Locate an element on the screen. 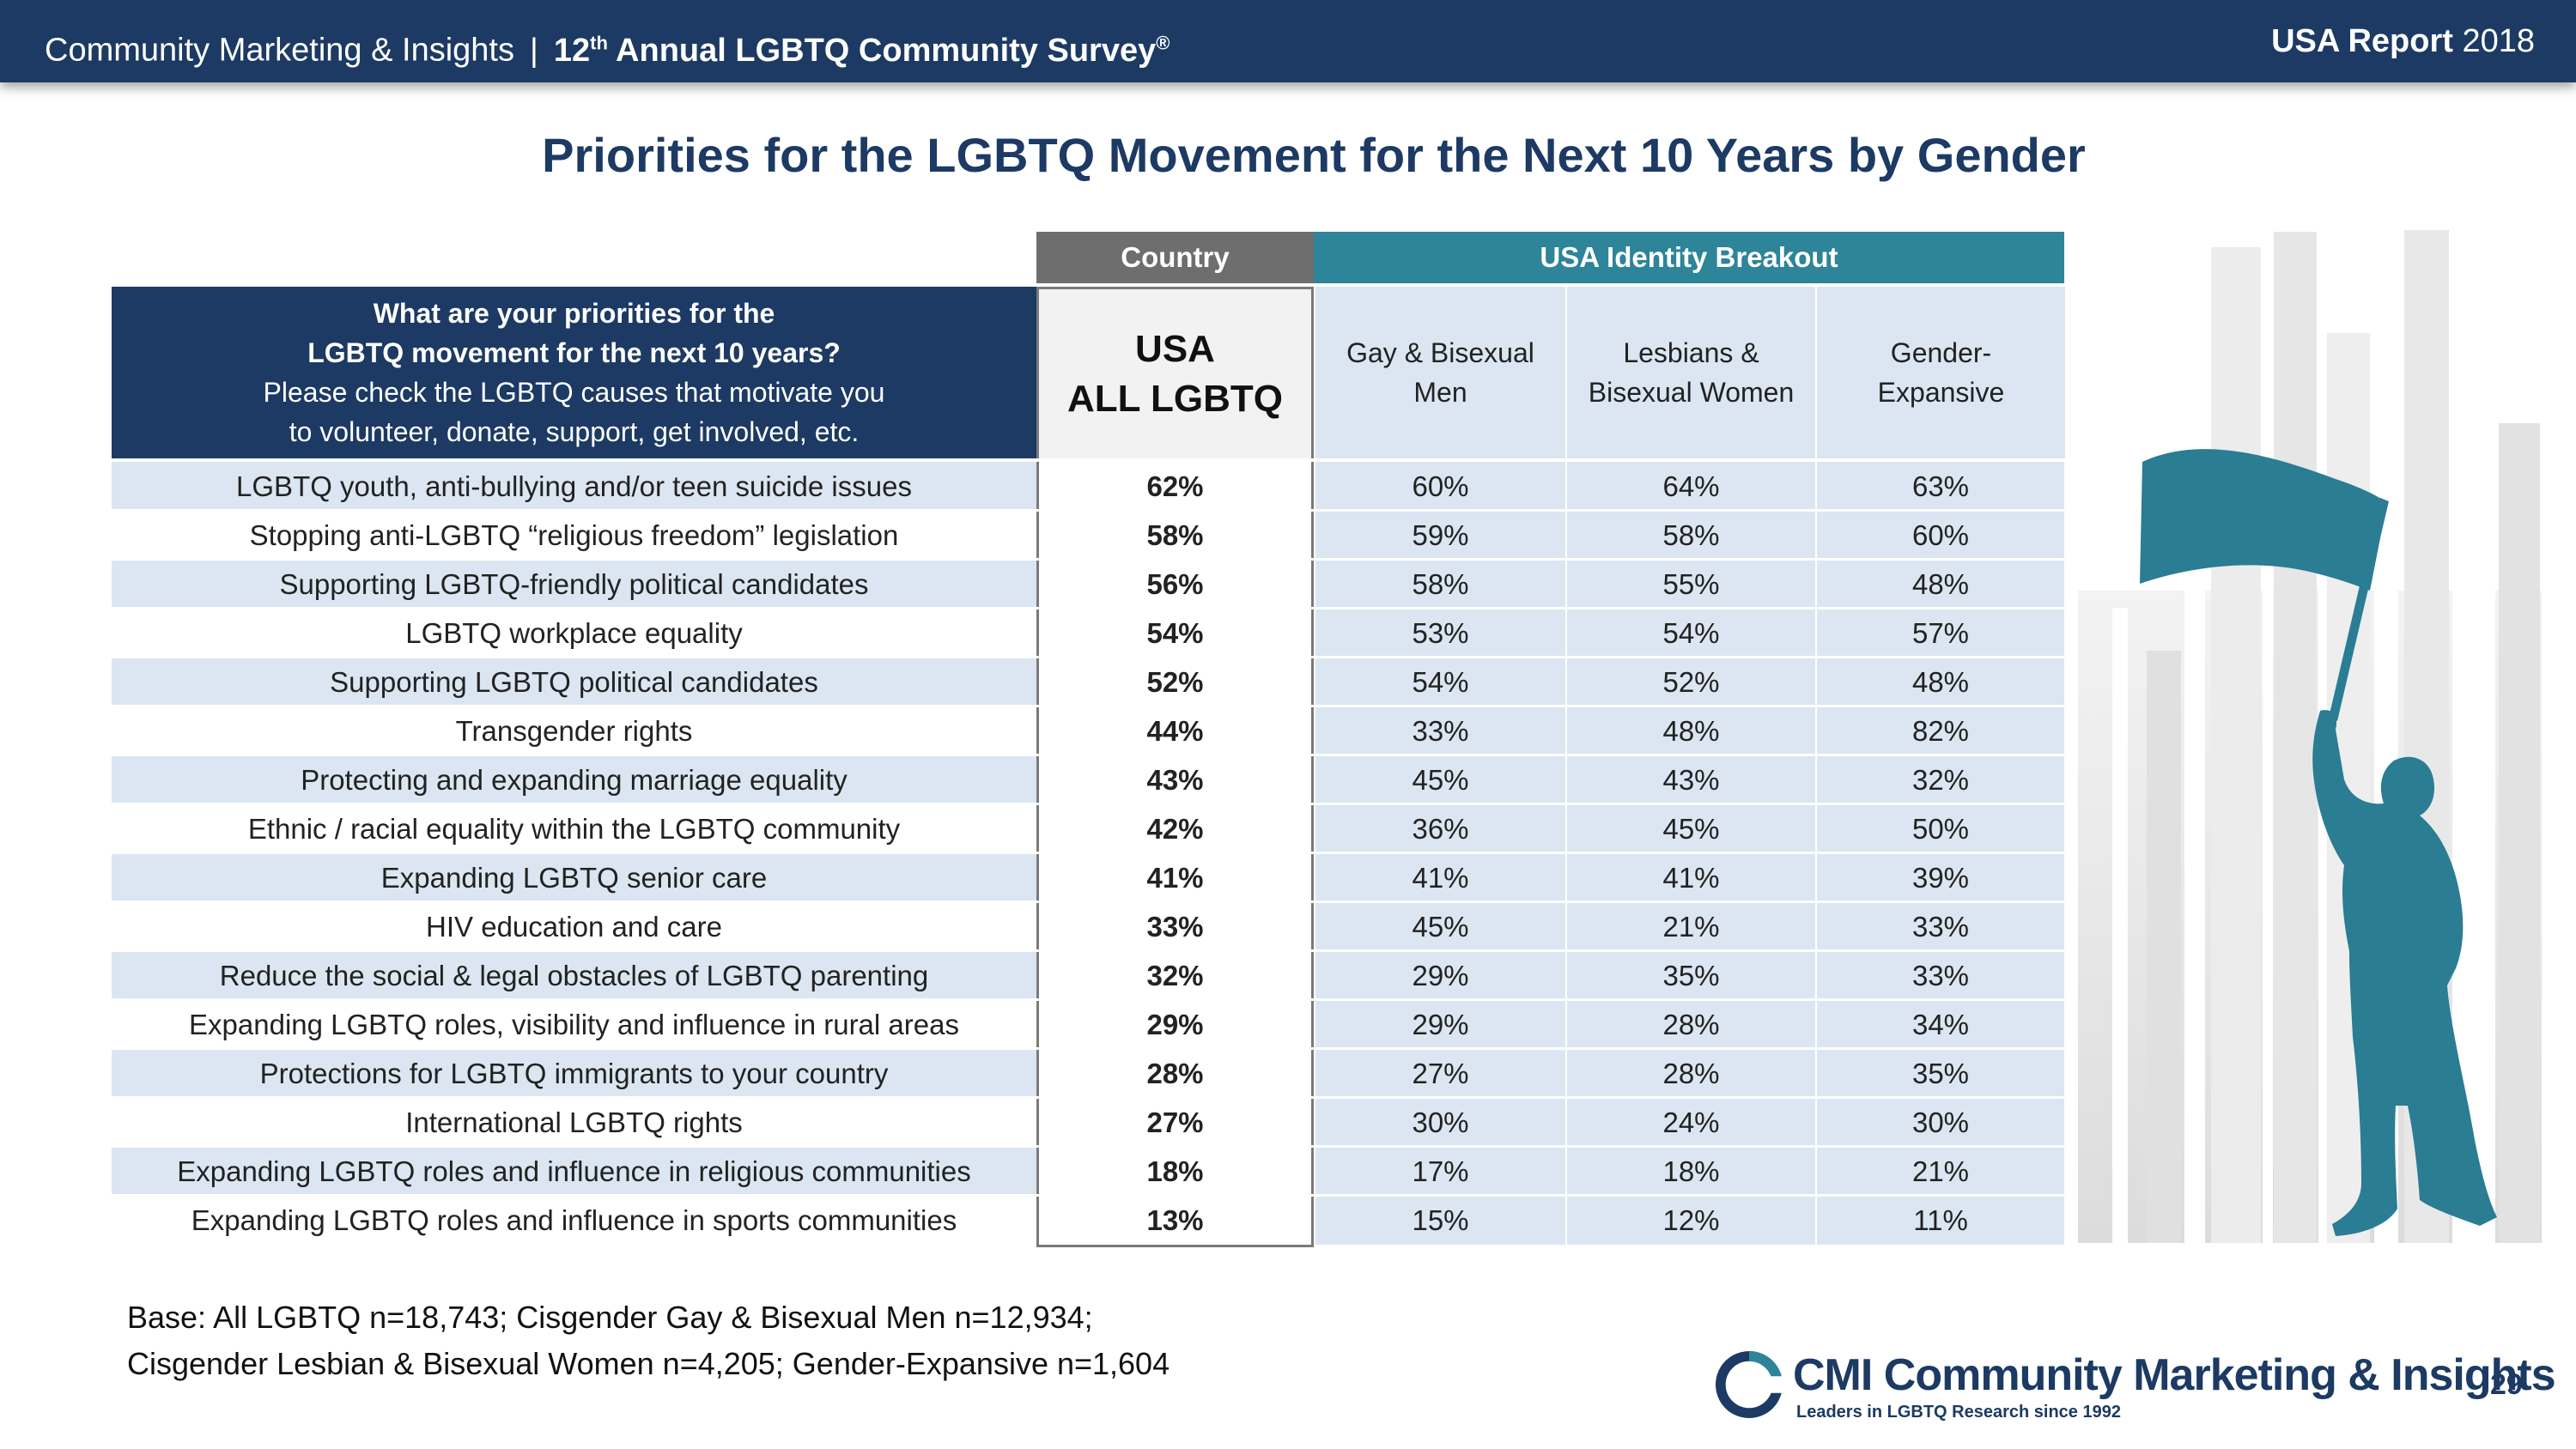  row-value-usa: 27% is located at coordinates (1175, 1122).